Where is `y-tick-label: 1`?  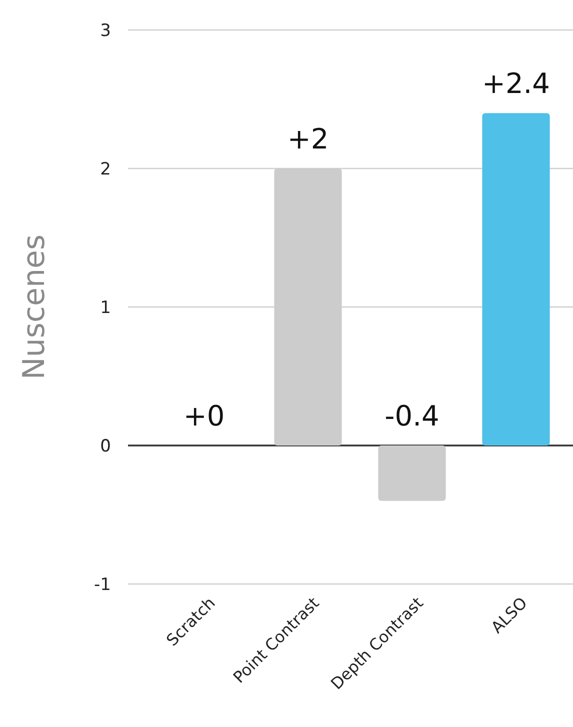 y-tick-label: 1 is located at coordinates (105, 308).